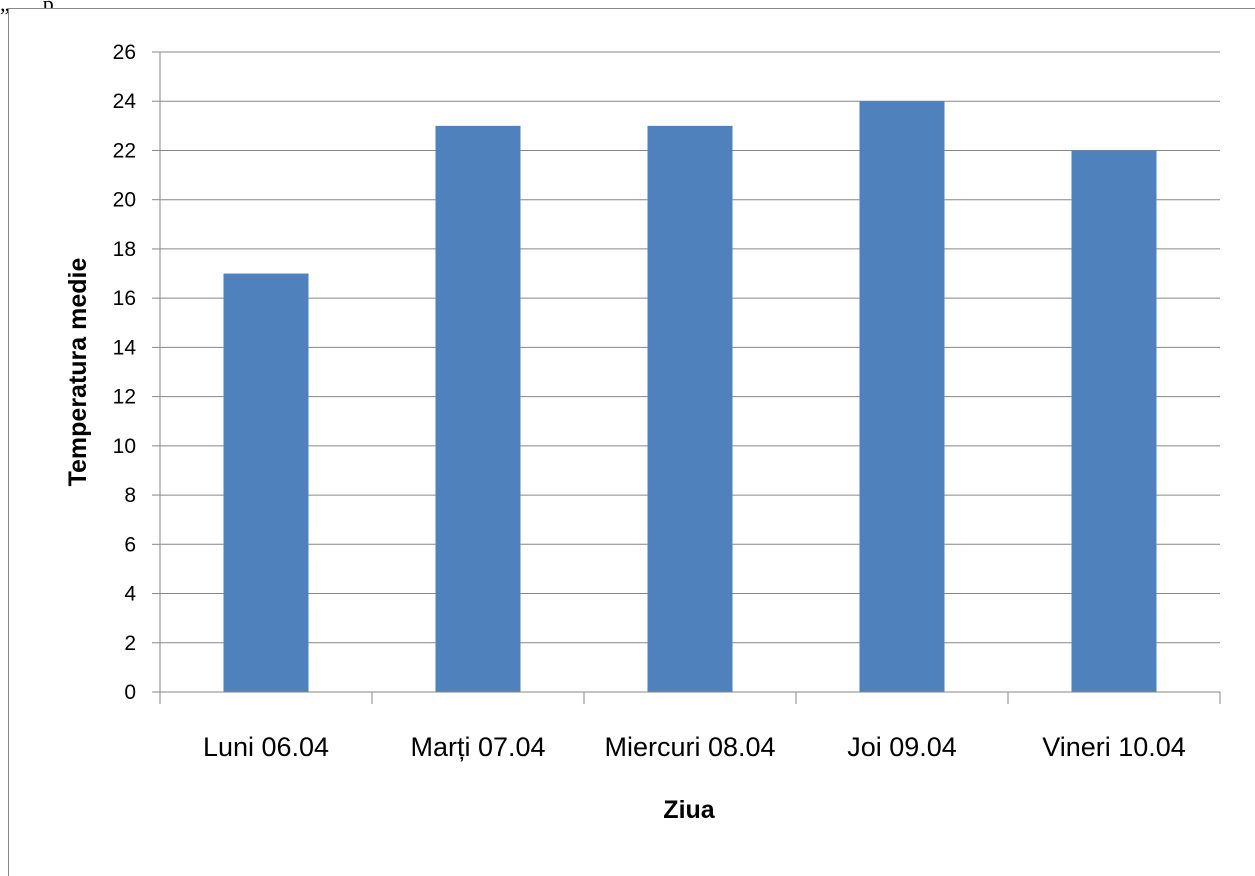  Describe the element at coordinates (124, 446) in the screenshot. I see `y-tick-label: 10` at that location.